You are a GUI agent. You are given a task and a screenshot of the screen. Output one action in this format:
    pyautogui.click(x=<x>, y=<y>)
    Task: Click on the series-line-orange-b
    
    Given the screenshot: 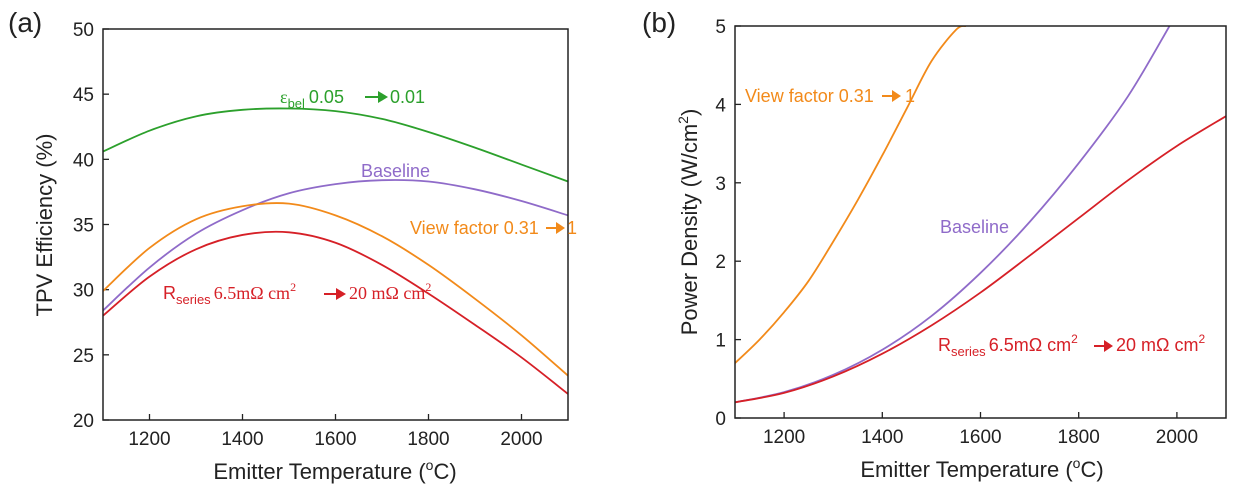 What is the action you would take?
    pyautogui.click(x=851, y=195)
    